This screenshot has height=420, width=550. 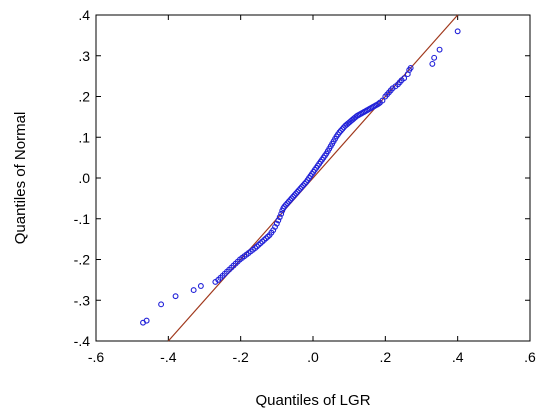 What do you see at coordinates (458, 357) in the screenshot?
I see `x-tick-label: .4` at bounding box center [458, 357].